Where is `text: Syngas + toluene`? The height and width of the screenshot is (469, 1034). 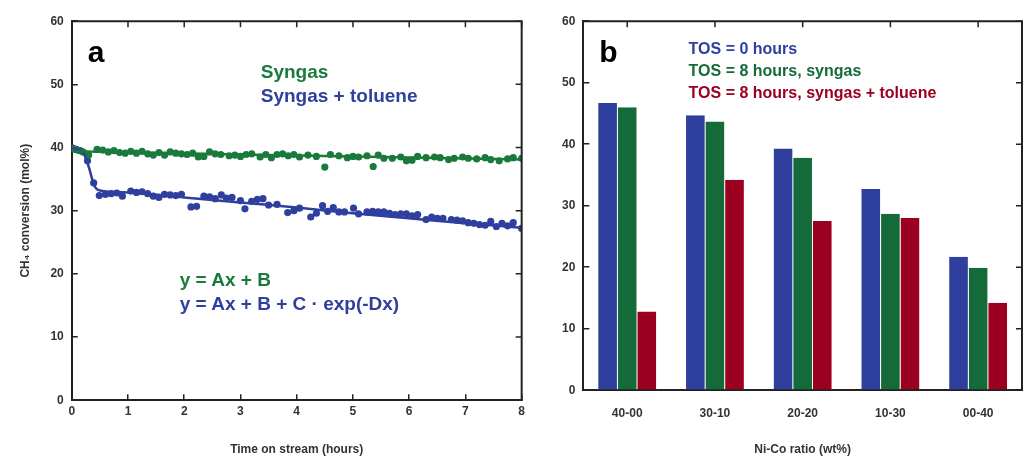 text: Syngas + toluene is located at coordinates (339, 95).